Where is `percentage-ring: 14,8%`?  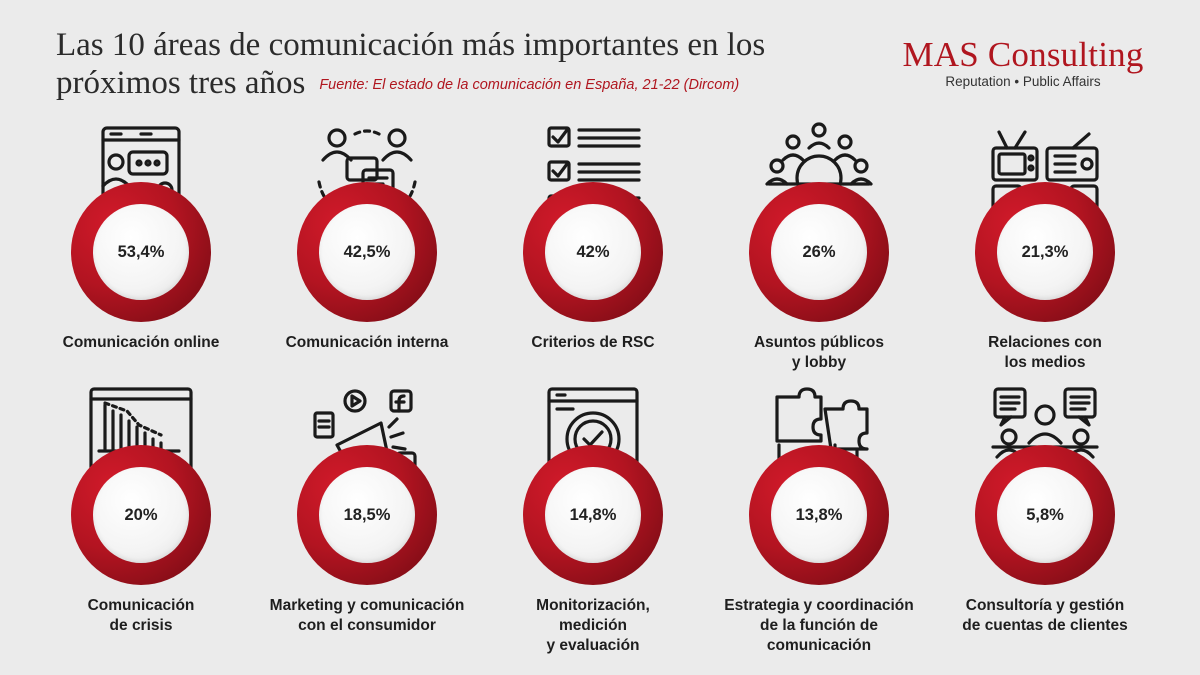
percentage-ring: 14,8% is located at coordinates (593, 515).